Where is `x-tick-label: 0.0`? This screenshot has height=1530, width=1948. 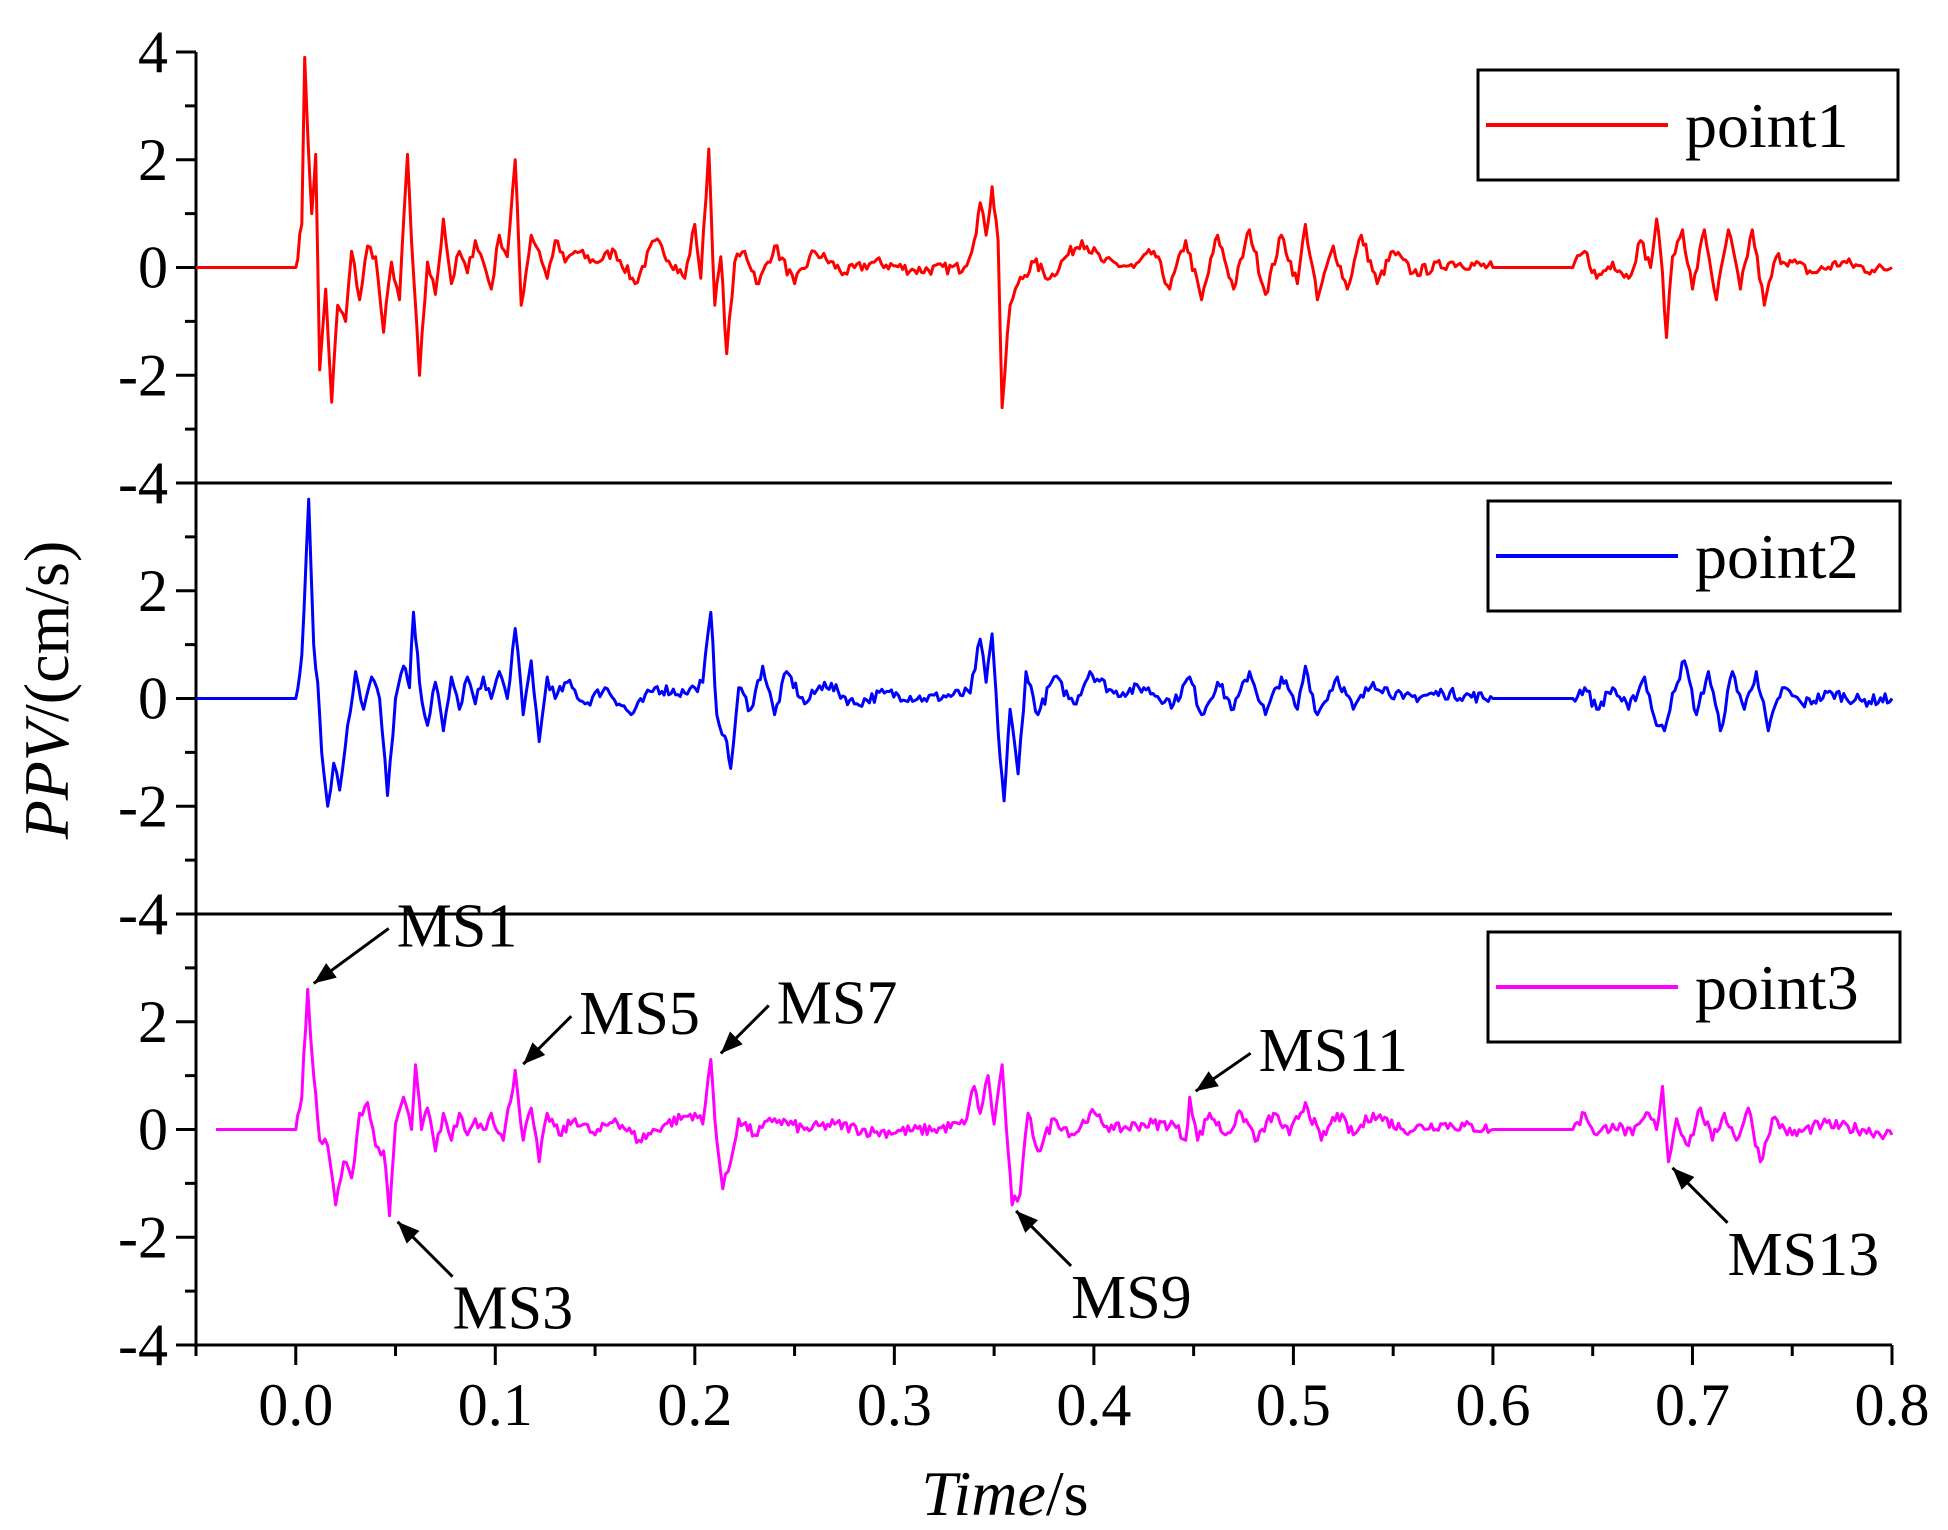
x-tick-label: 0.0 is located at coordinates (295, 1405).